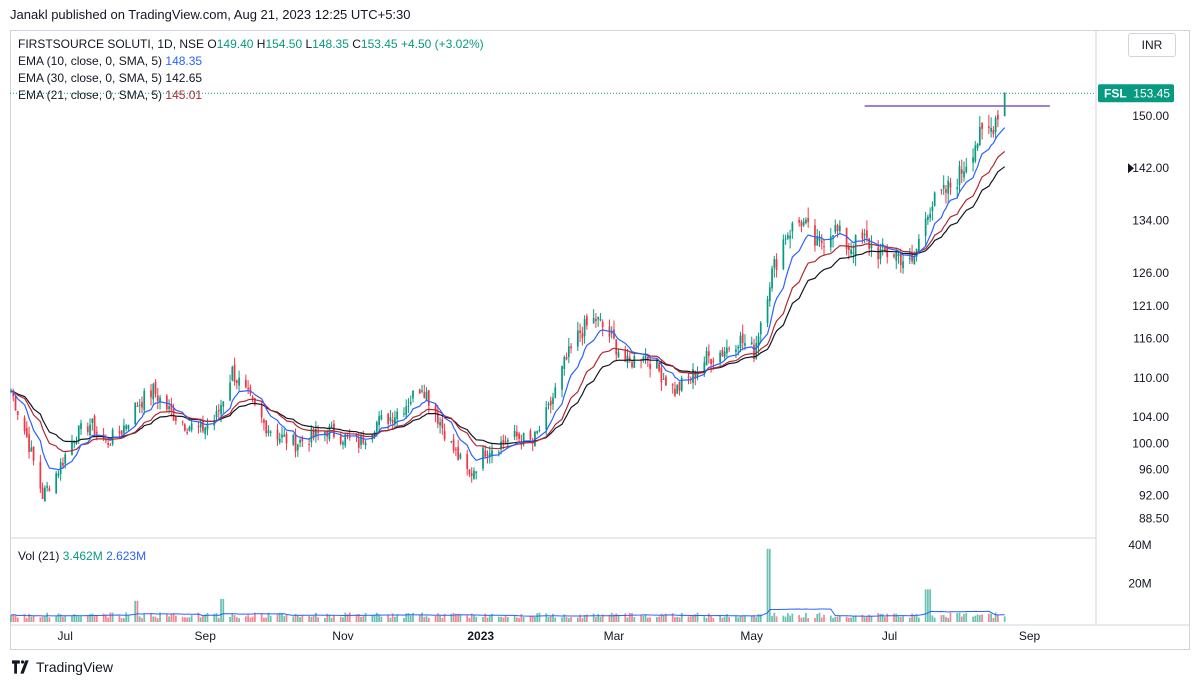 The height and width of the screenshot is (685, 1200). Describe the element at coordinates (111, 44) in the screenshot. I see `symbol-label: FIRSTSOURCE SOLUTI, 1D, NSE` at that location.